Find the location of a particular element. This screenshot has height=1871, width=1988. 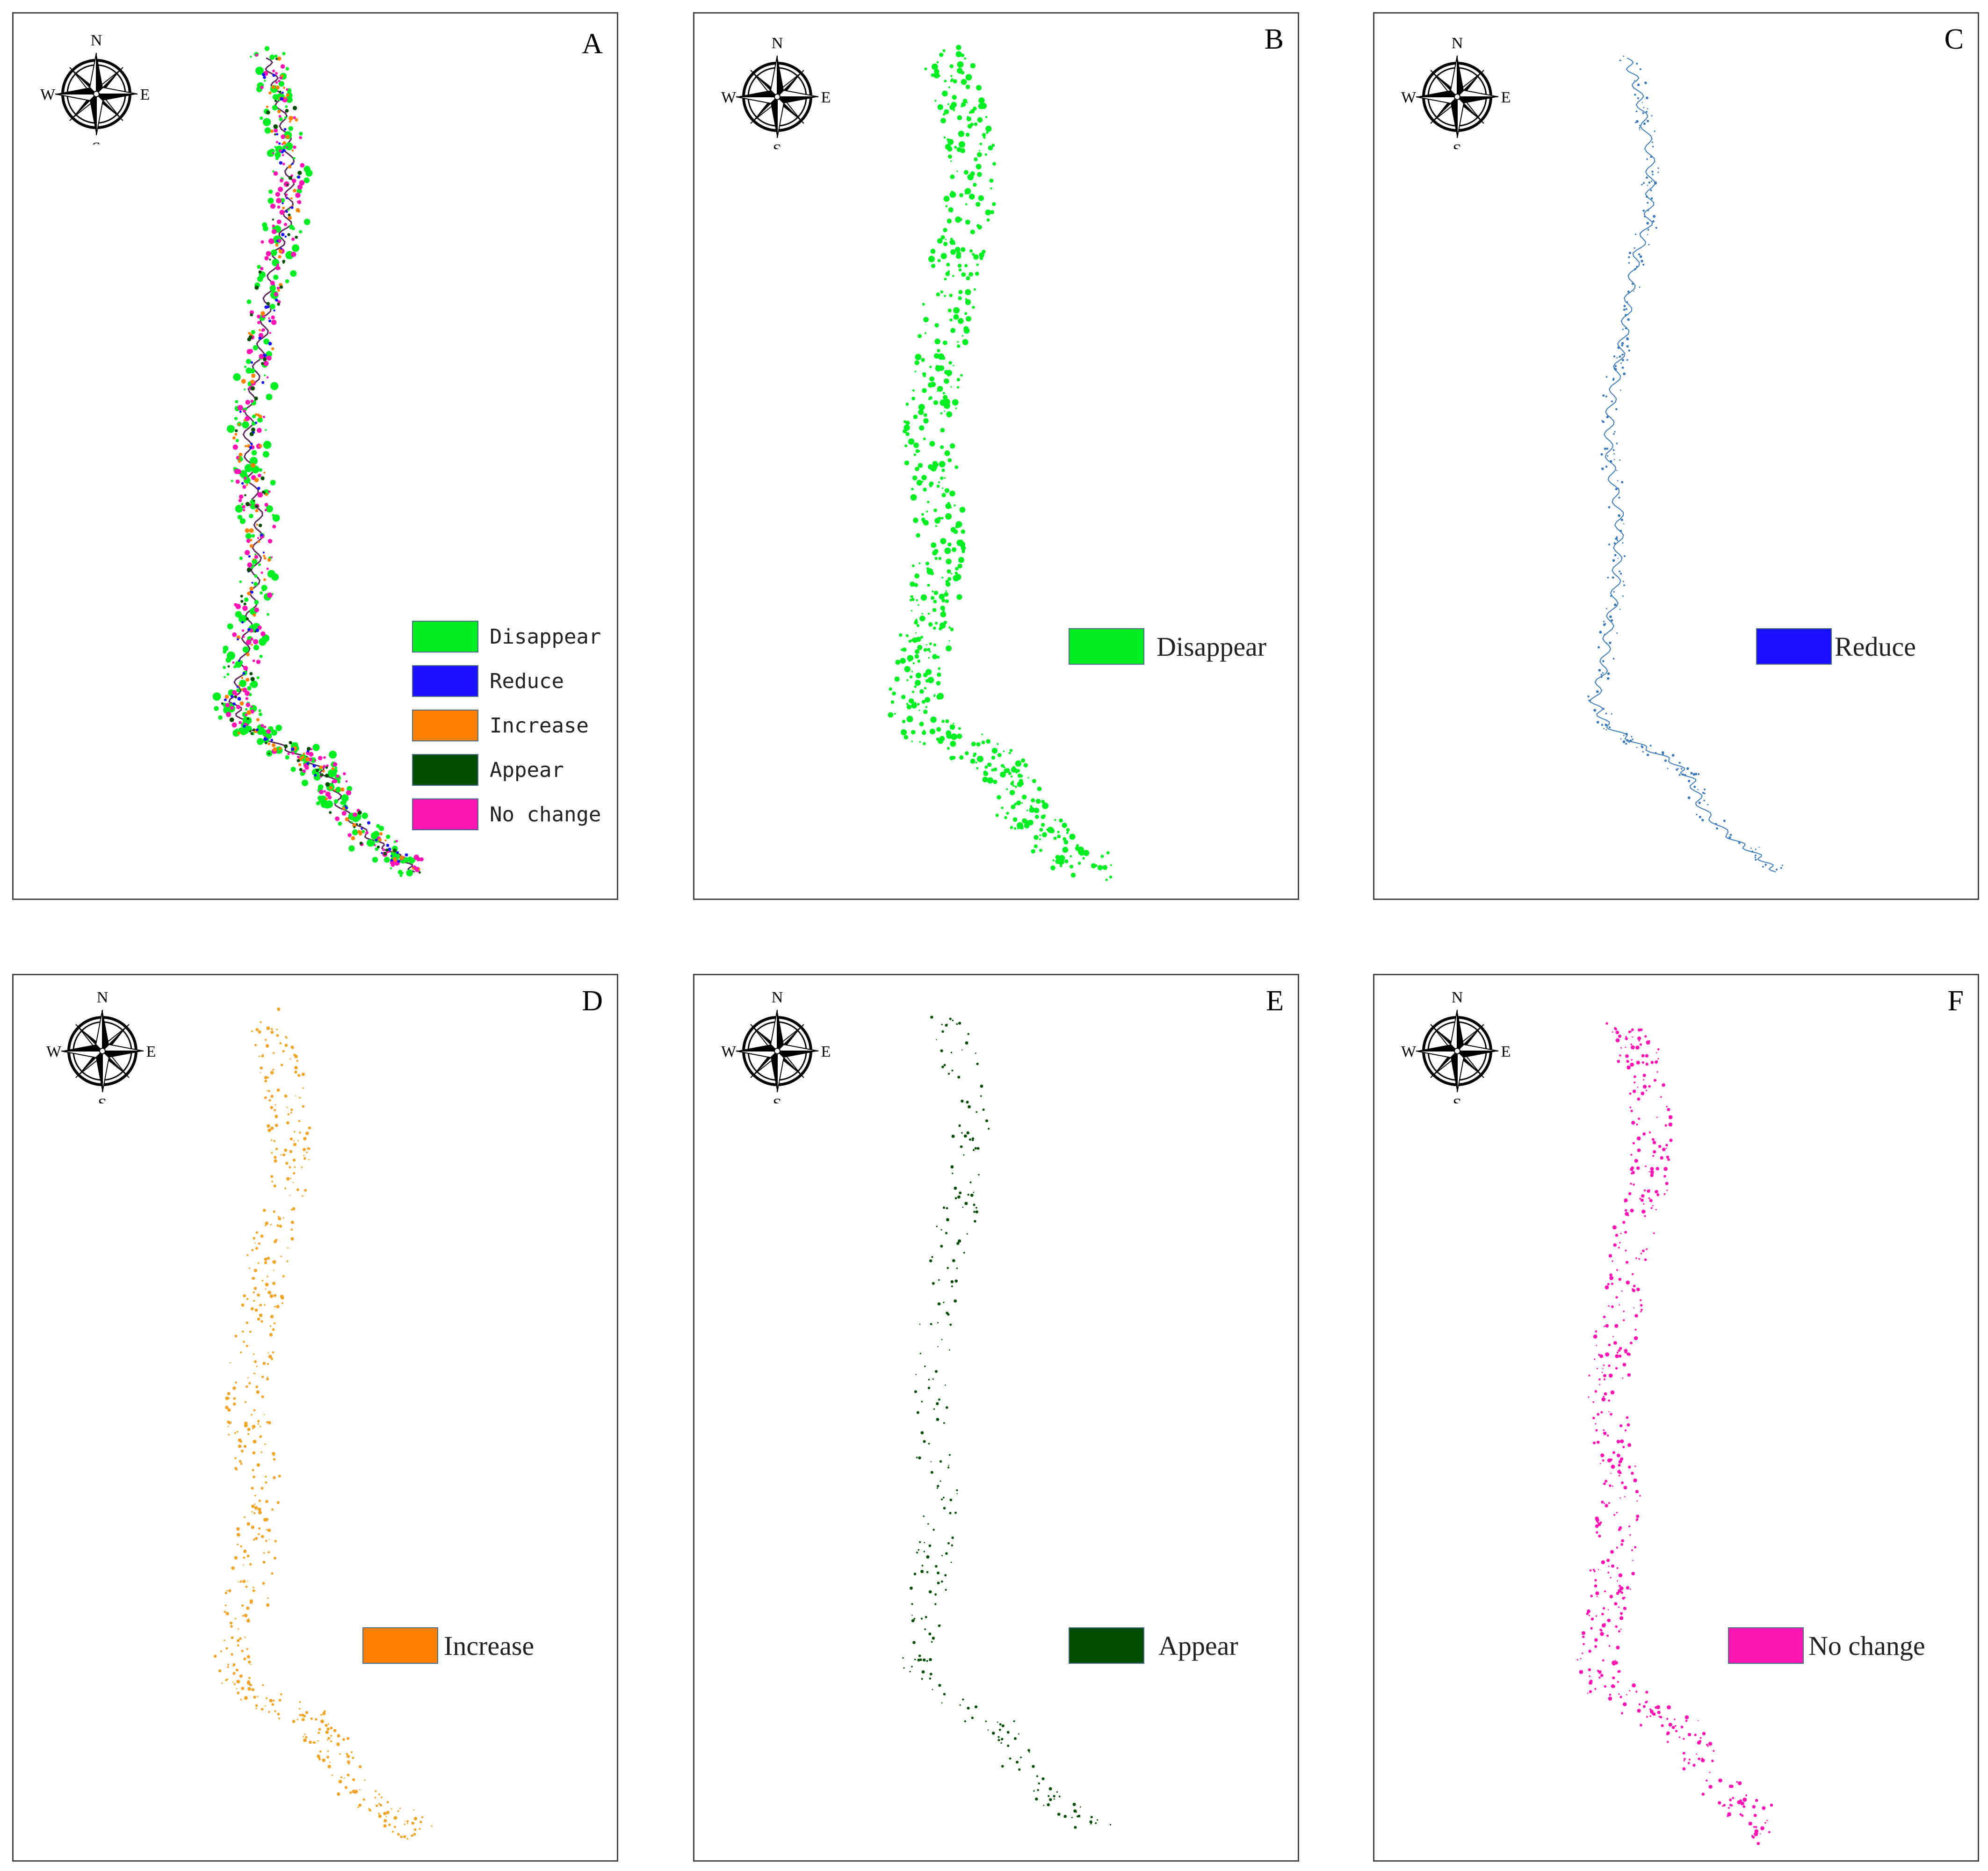

legend-swatch is located at coordinates (445, 637).